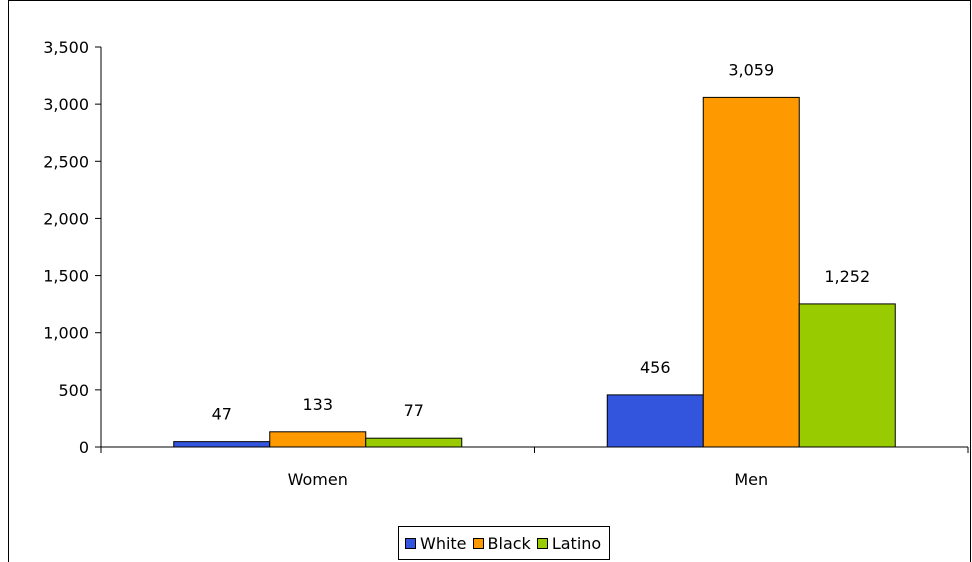  Describe the element at coordinates (66, 276) in the screenshot. I see `y-tick-label: 1,500` at that location.